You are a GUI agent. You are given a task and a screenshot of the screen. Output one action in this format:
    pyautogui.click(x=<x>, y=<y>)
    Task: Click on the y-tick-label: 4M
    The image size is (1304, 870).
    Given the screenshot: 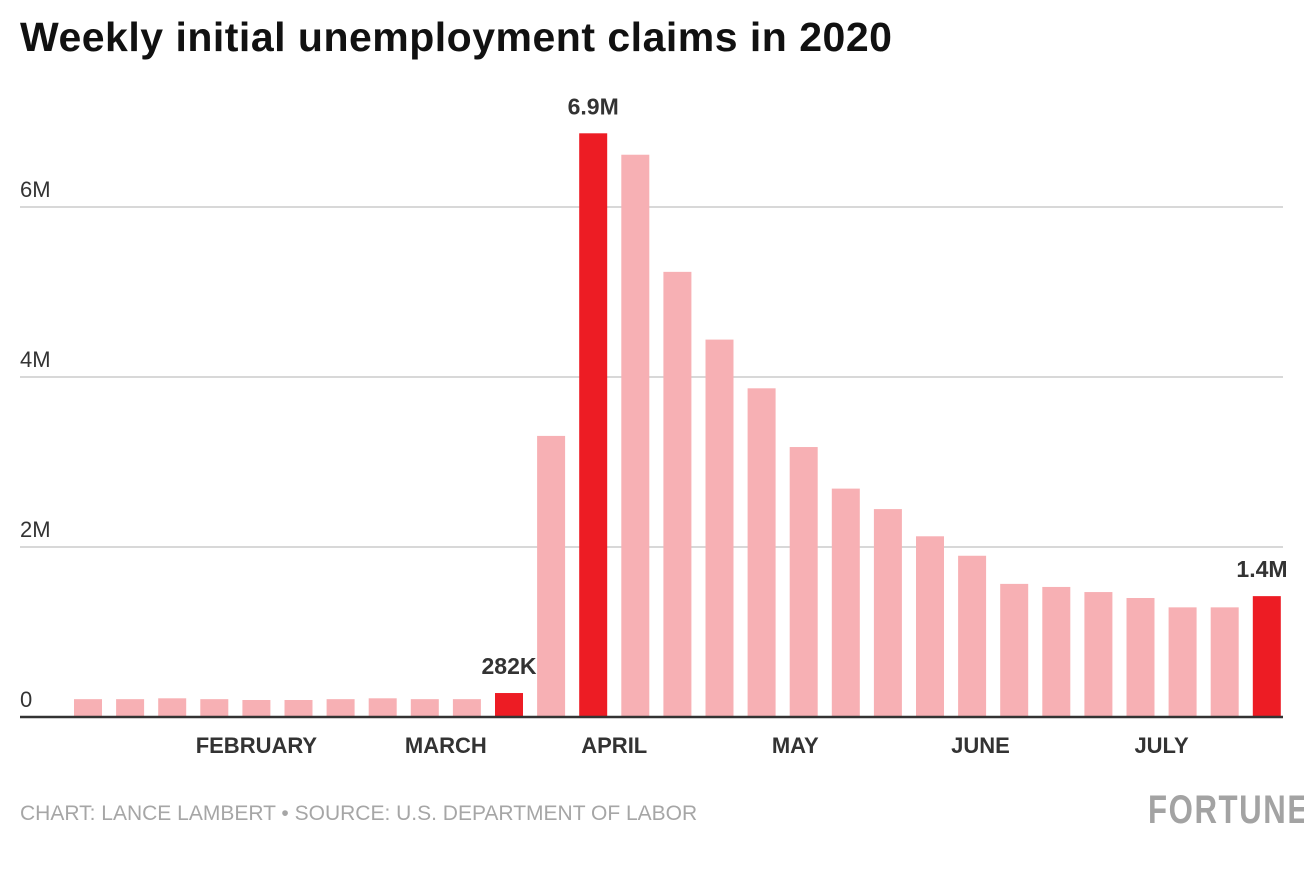 What is the action you would take?
    pyautogui.click(x=35, y=359)
    